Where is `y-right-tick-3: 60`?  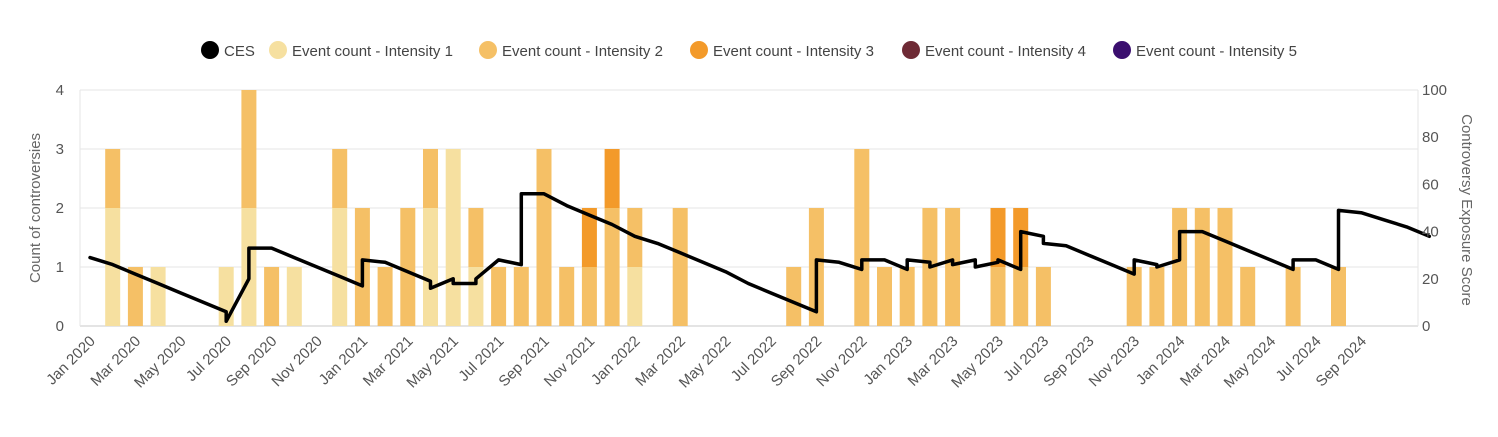
y-right-tick-3: 60 is located at coordinates (1430, 184).